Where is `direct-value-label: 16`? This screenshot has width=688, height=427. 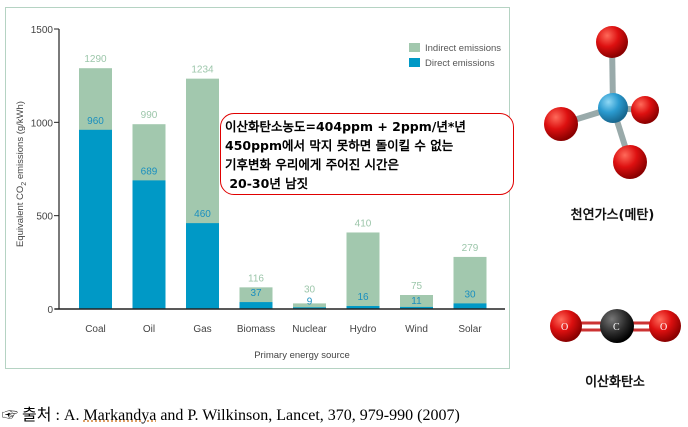 direct-value-label: 16 is located at coordinates (363, 297).